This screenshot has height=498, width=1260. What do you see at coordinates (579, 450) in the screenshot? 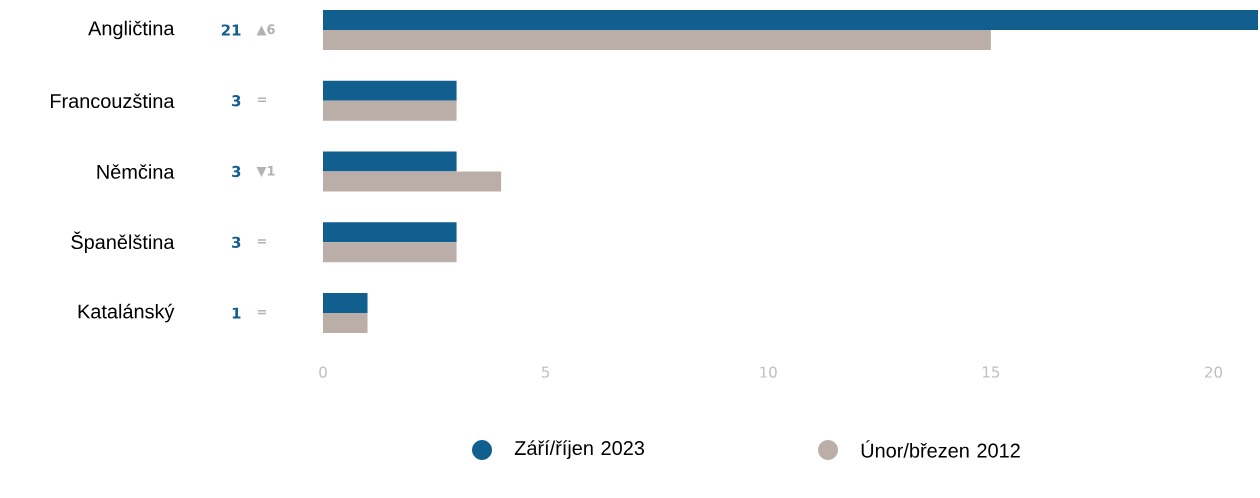
I see `legend-label: Září/říjen 2023` at bounding box center [579, 450].